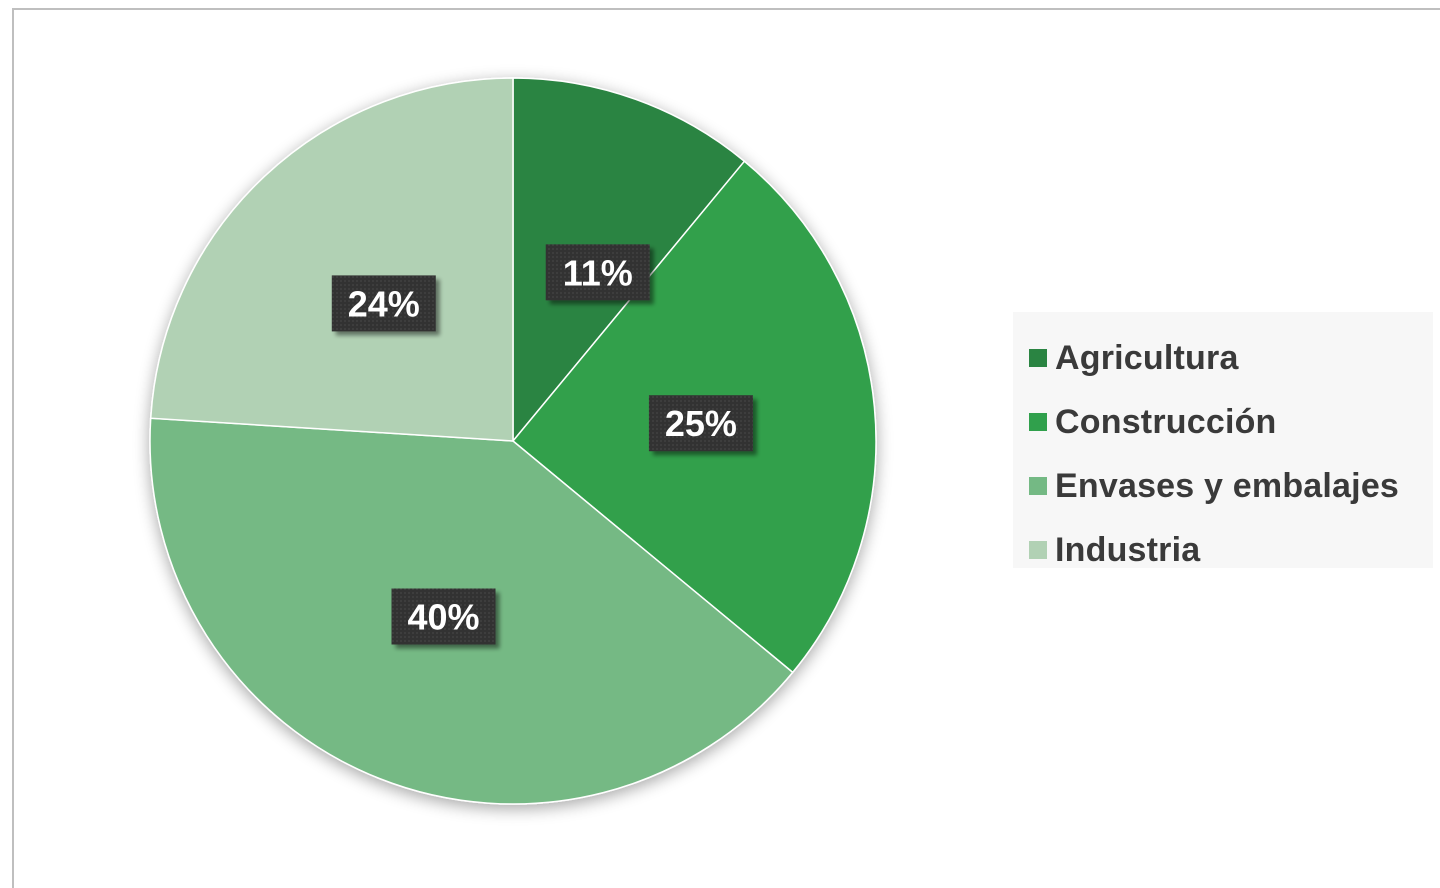 This screenshot has height=888, width=1440. I want to click on data-label-text: 24%, so click(384, 303).